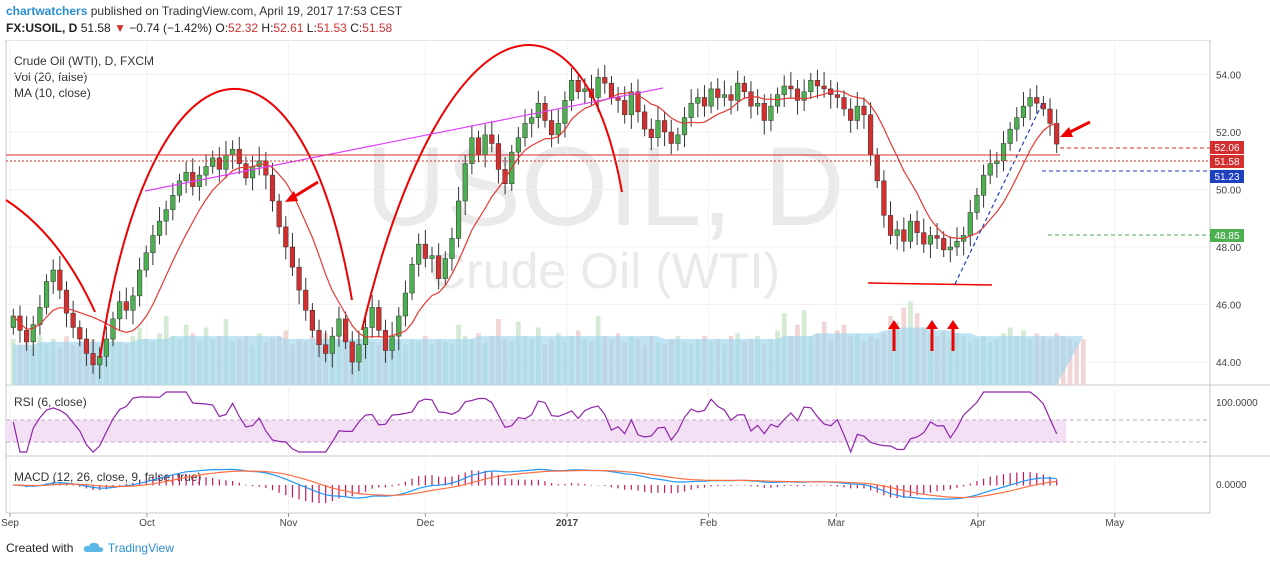  What do you see at coordinates (535, 422) in the screenshot?
I see `rsi-line` at bounding box center [535, 422].